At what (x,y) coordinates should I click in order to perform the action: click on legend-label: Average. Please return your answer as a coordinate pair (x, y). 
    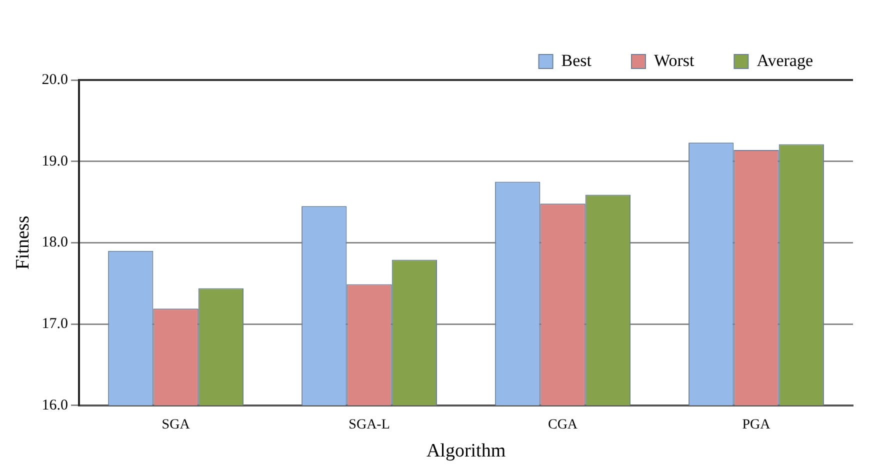
    Looking at the image, I should click on (784, 60).